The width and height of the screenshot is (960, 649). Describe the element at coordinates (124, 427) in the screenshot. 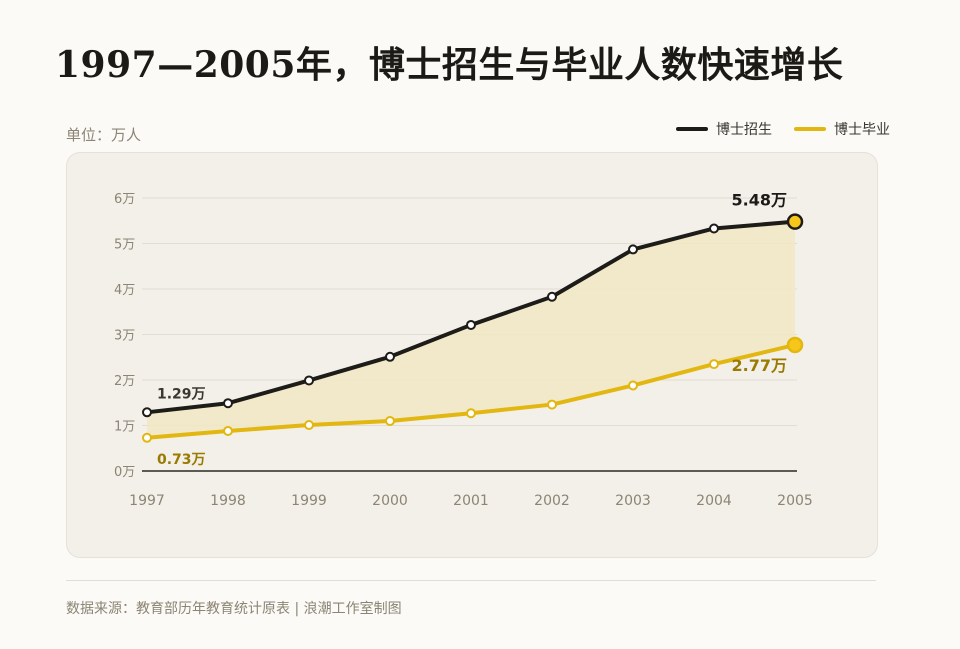

I see `y-tick-label: 1万` at that location.